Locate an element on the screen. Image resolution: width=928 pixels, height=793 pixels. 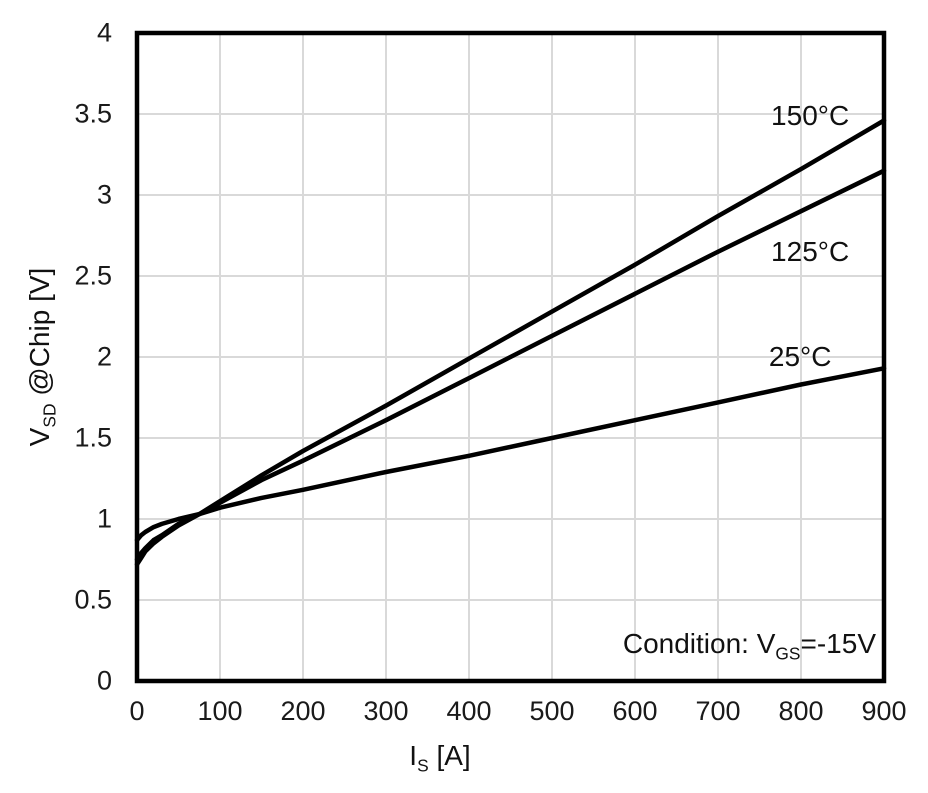
x-tick-label: 500 is located at coordinates (552, 711).